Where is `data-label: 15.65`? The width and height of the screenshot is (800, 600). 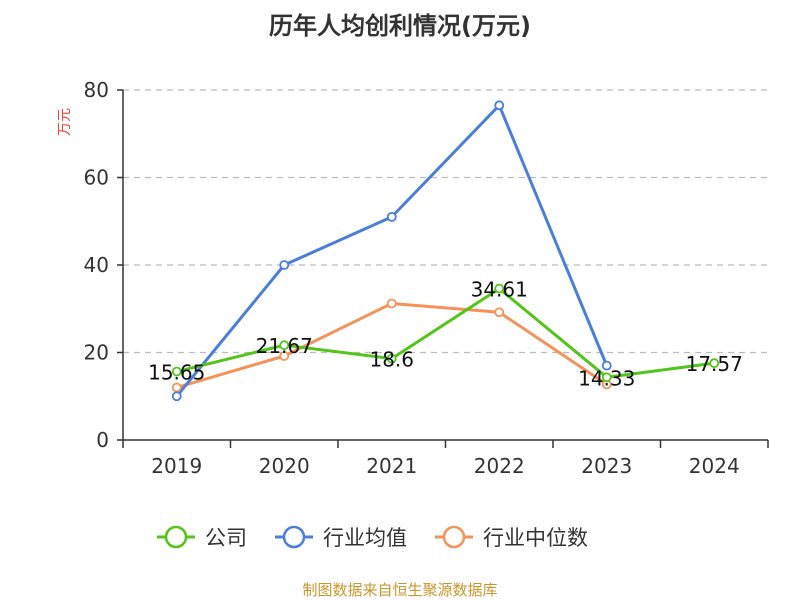
data-label: 15.65 is located at coordinates (176, 373).